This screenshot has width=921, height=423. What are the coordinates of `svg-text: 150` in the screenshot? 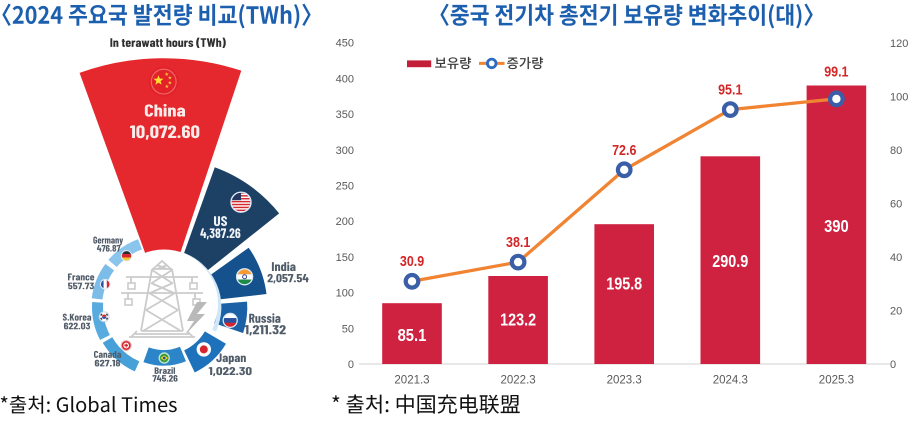 It's located at (345, 258).